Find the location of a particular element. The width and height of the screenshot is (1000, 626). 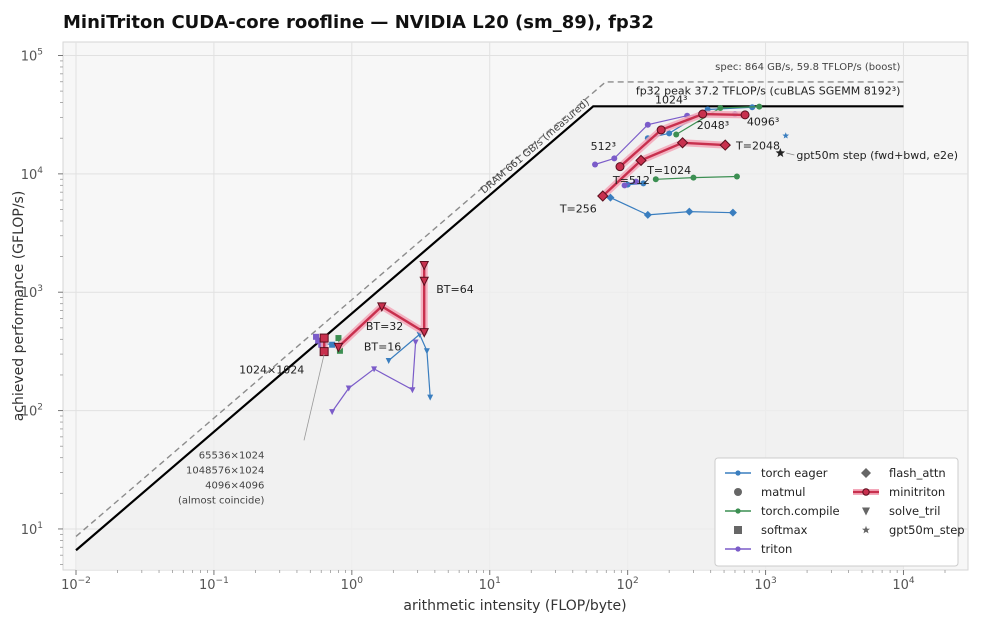

gpt50m-star-small is located at coordinates (786, 135).